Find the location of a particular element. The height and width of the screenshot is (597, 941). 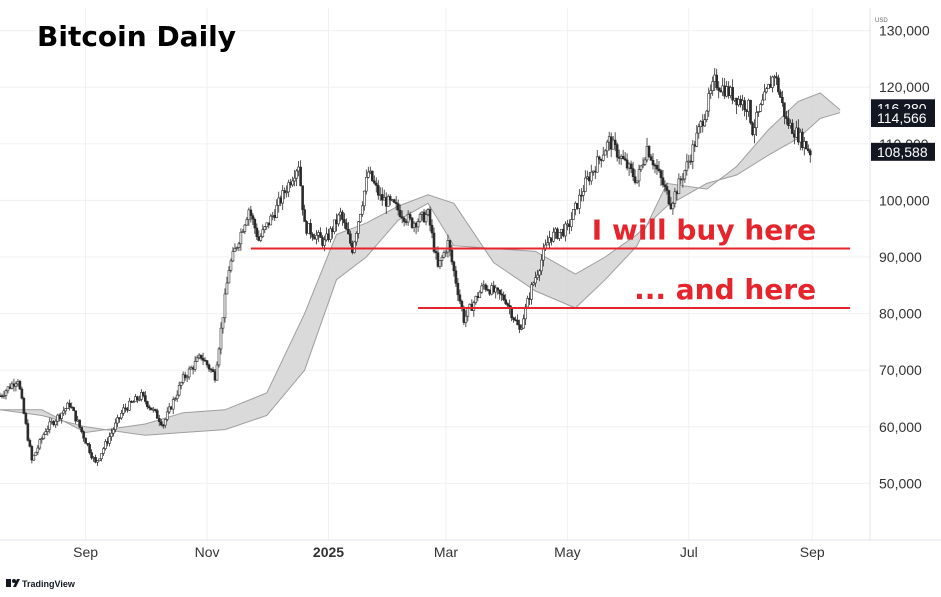

price-tag-label: 114,566 is located at coordinates (902, 118).